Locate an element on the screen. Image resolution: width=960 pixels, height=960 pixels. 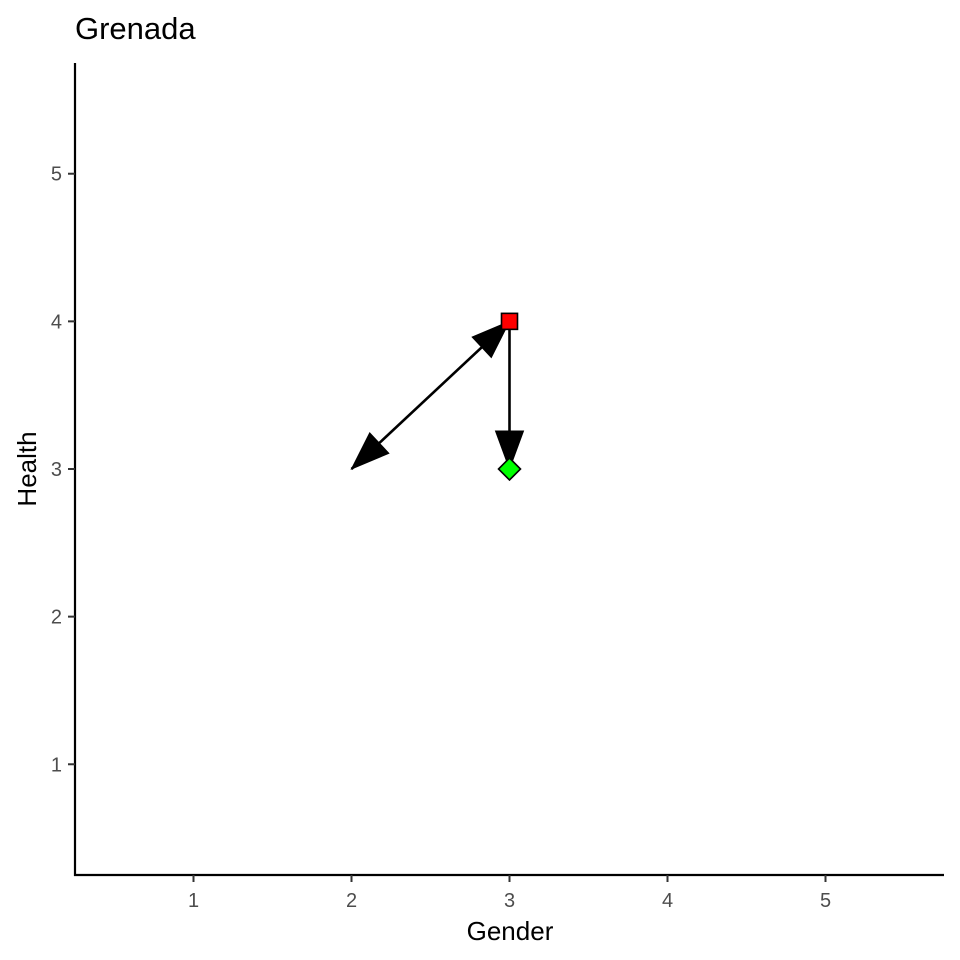
plot-area is located at coordinates (437, 397).